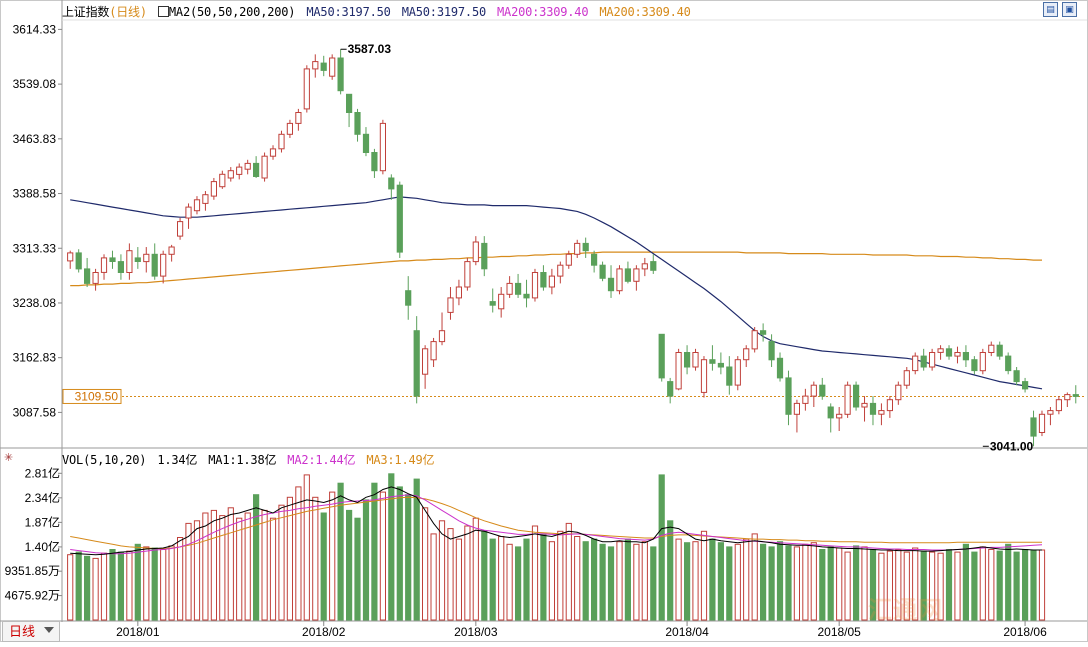 The height and width of the screenshot is (647, 1088). Describe the element at coordinates (321, 460) in the screenshot. I see `vol-ma2: MA2:1.44亿` at that location.